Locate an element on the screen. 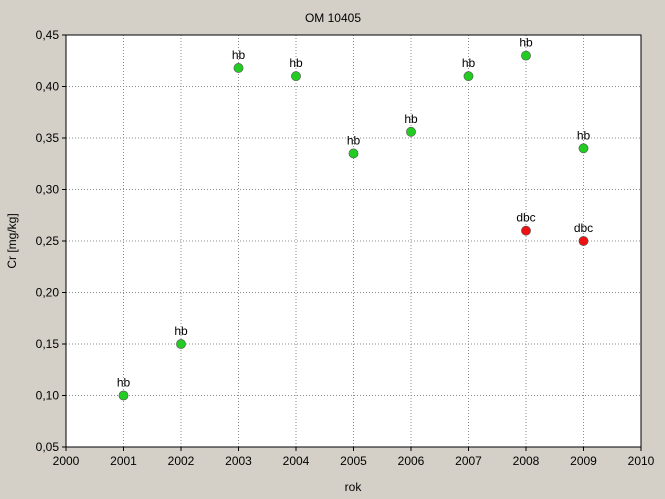 The height and width of the screenshot is (499, 665). y-tick-label: 0,35 is located at coordinates (48, 138).